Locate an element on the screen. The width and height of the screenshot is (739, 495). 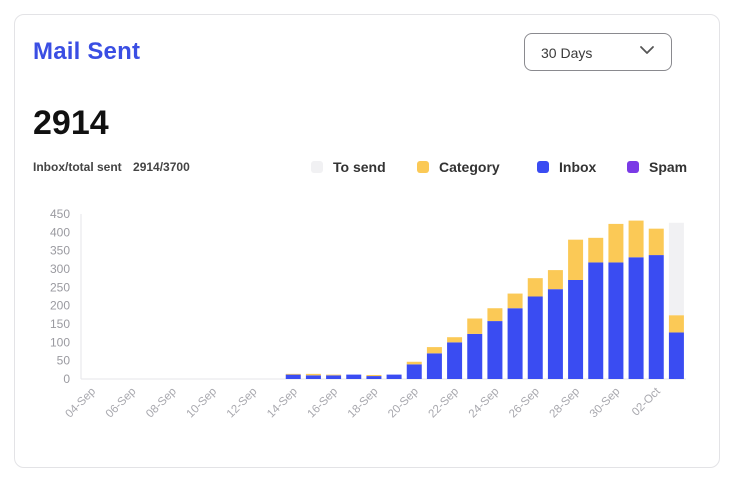
legend-item-category: Category is located at coordinates (458, 167).